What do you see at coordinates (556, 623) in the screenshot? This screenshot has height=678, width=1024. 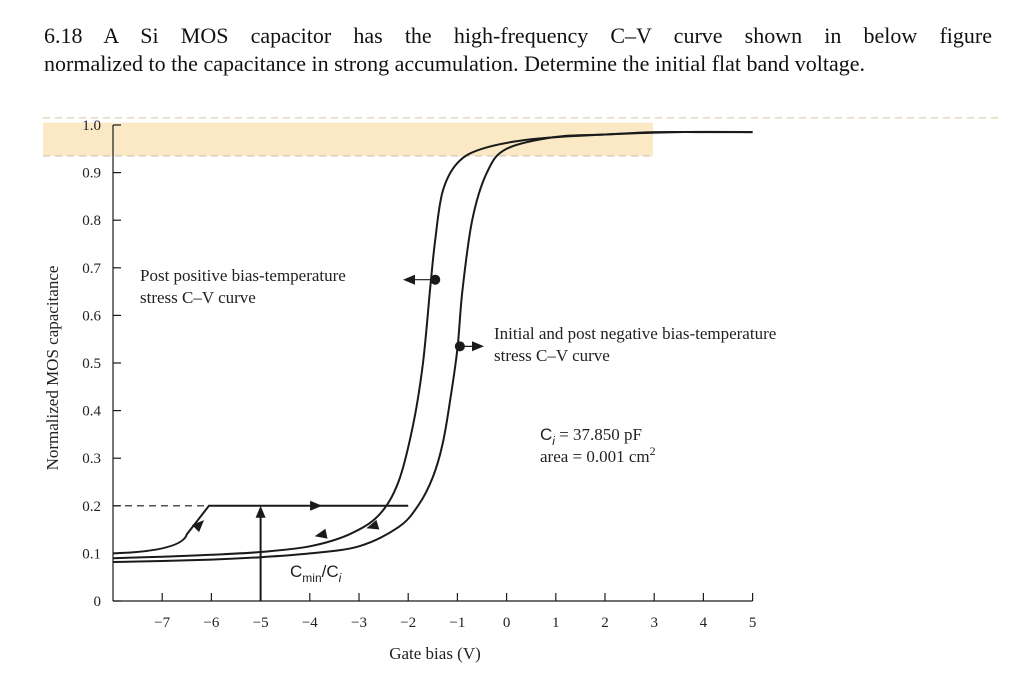 I see `x-tick-label: 1` at bounding box center [556, 623].